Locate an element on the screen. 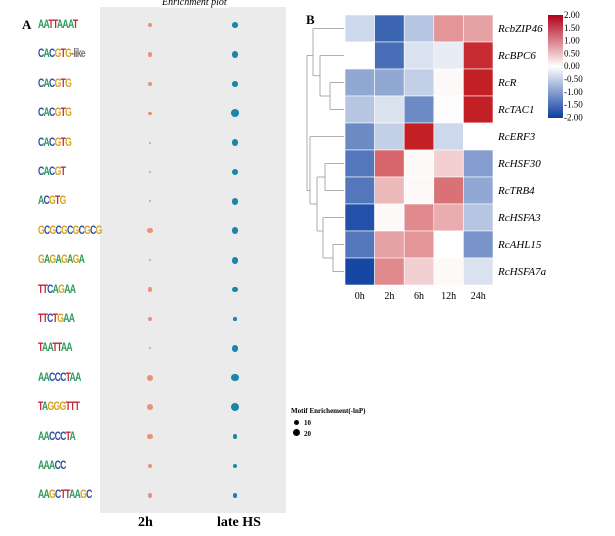 The width and height of the screenshot is (615, 536). motif-logo: TTCAGAA is located at coordinates (57, 288).